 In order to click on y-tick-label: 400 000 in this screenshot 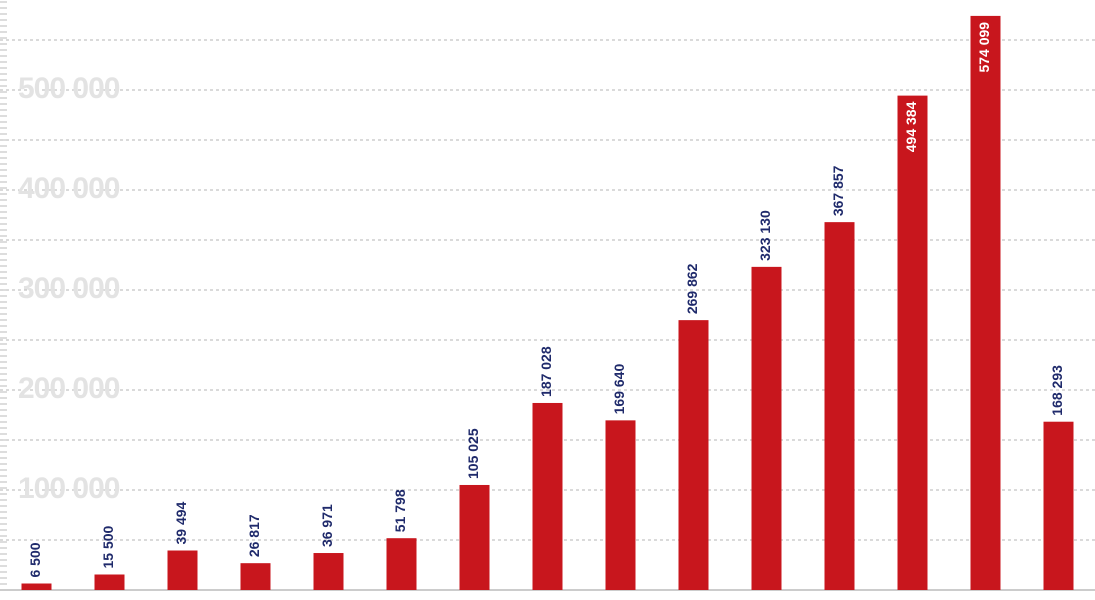, I will do `click(69, 188)`.